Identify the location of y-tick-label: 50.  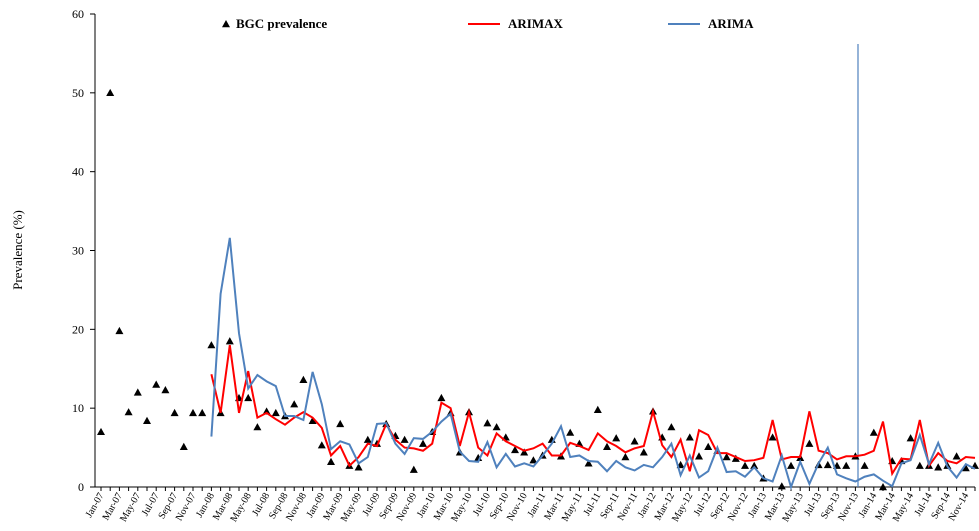
(78, 93).